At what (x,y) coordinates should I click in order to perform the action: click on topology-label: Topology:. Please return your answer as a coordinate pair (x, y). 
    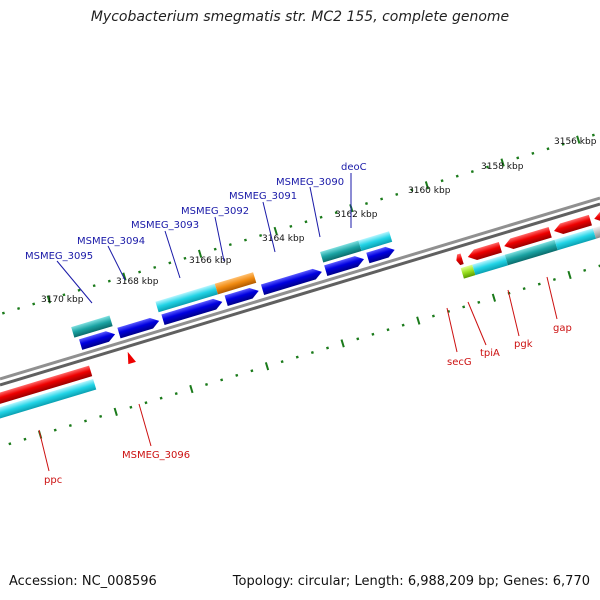
    Looking at the image, I should click on (263, 581).